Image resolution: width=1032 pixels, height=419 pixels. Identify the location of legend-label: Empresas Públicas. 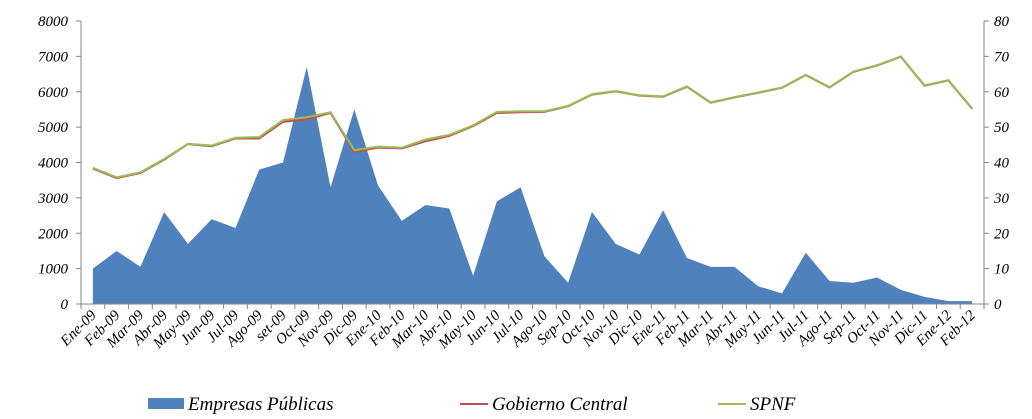
(260, 404).